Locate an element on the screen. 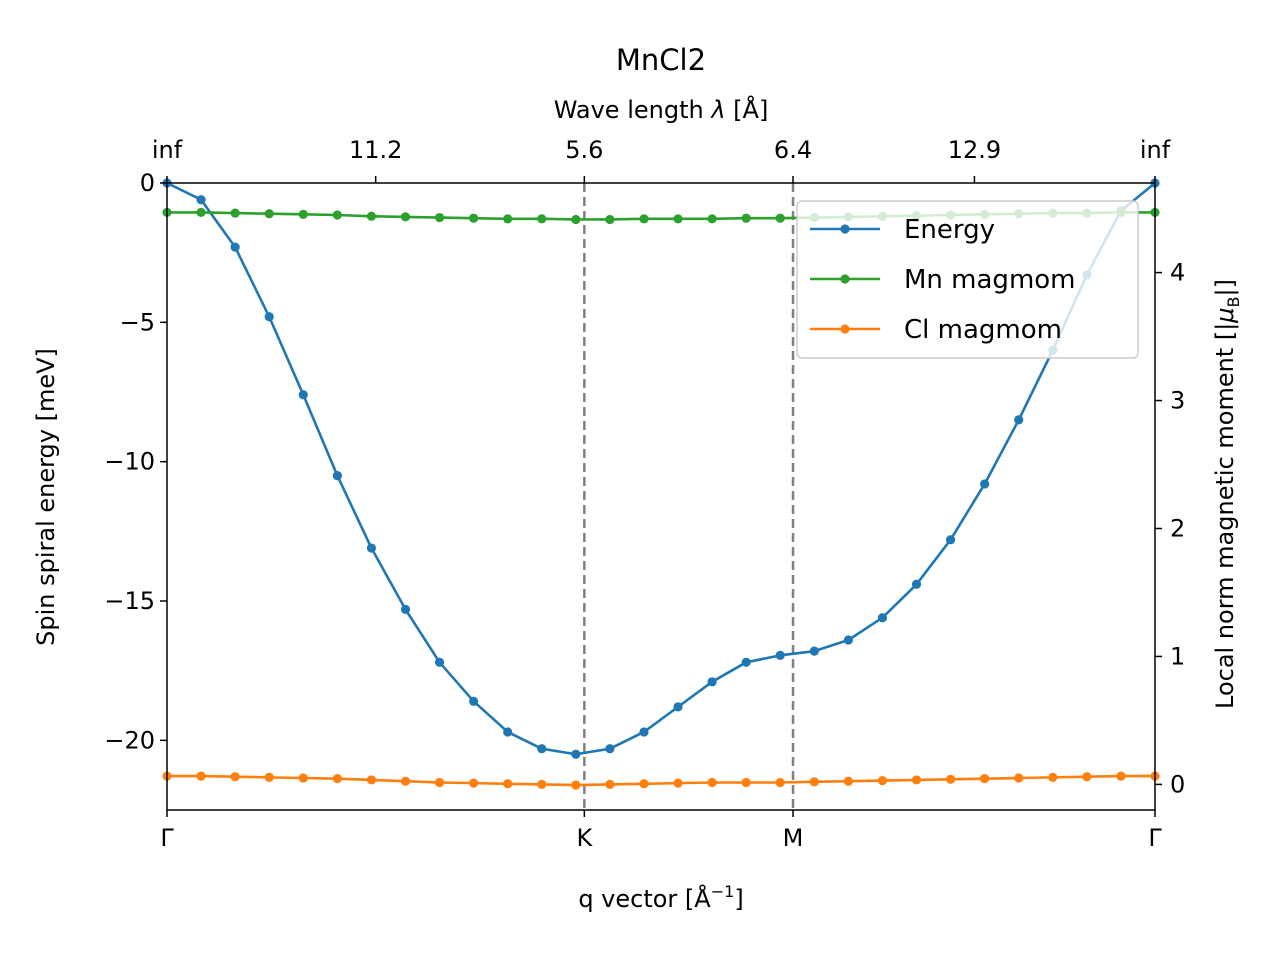  right-y-tick-label: 4 is located at coordinates (1177, 273).